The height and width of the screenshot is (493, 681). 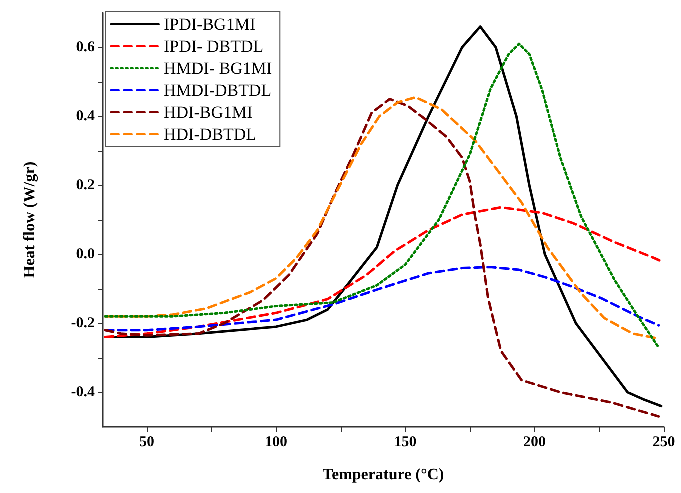 I want to click on x-tick-label: 150, so click(x=405, y=442).